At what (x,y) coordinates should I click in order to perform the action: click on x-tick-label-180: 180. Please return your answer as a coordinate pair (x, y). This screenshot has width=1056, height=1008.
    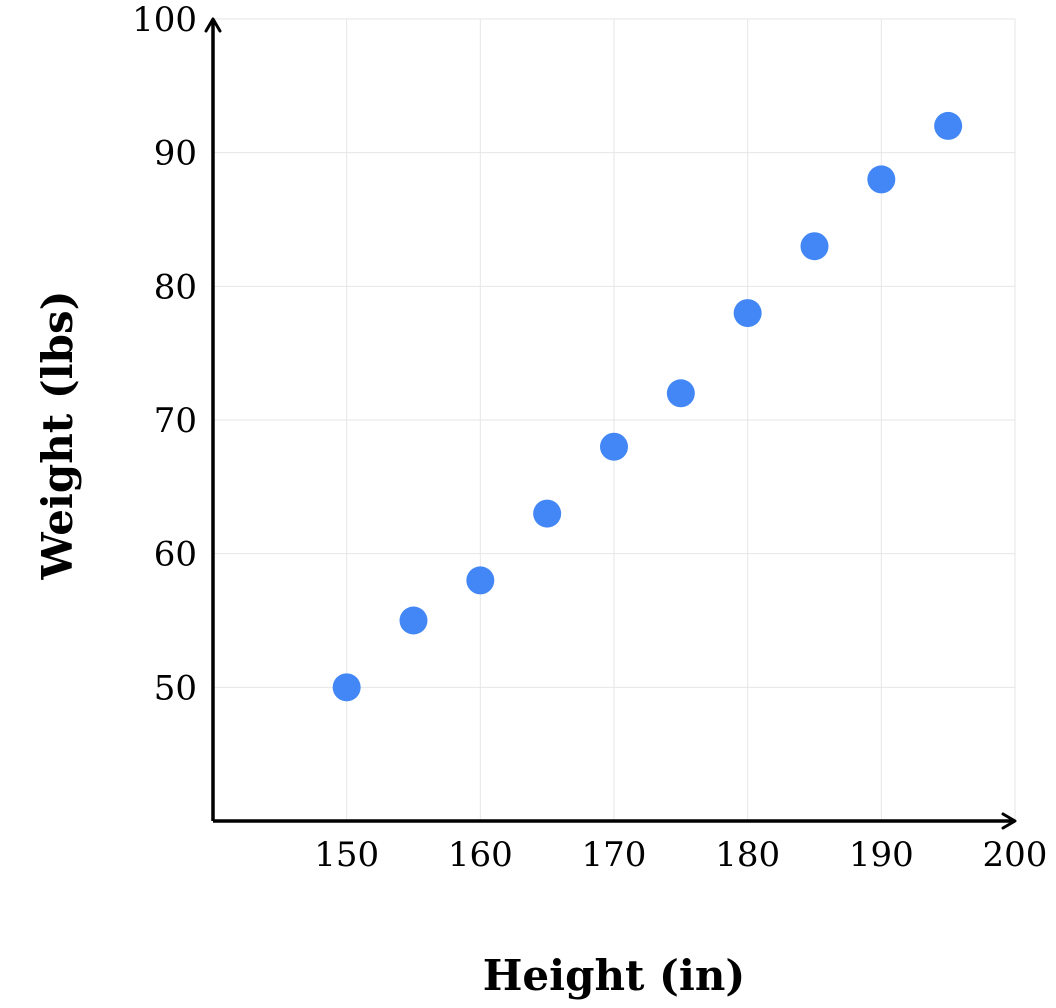
    Looking at the image, I should click on (747, 855).